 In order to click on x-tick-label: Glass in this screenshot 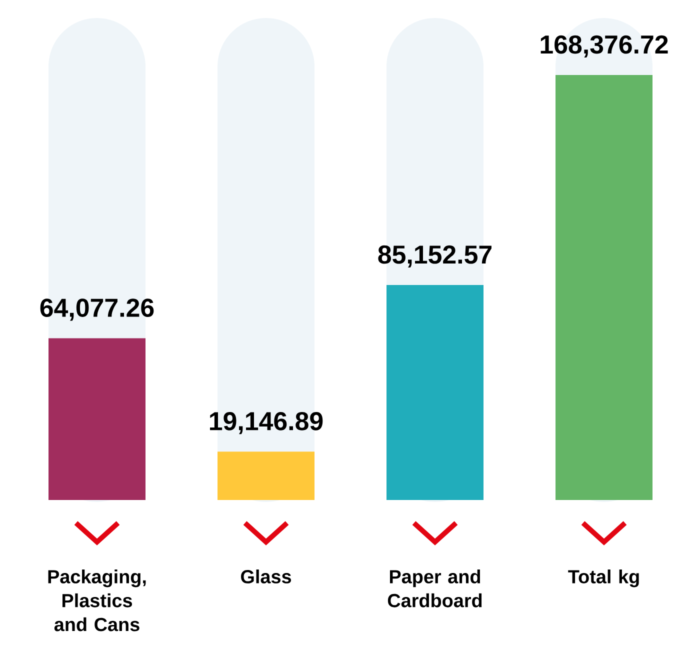, I will do `click(266, 577)`.